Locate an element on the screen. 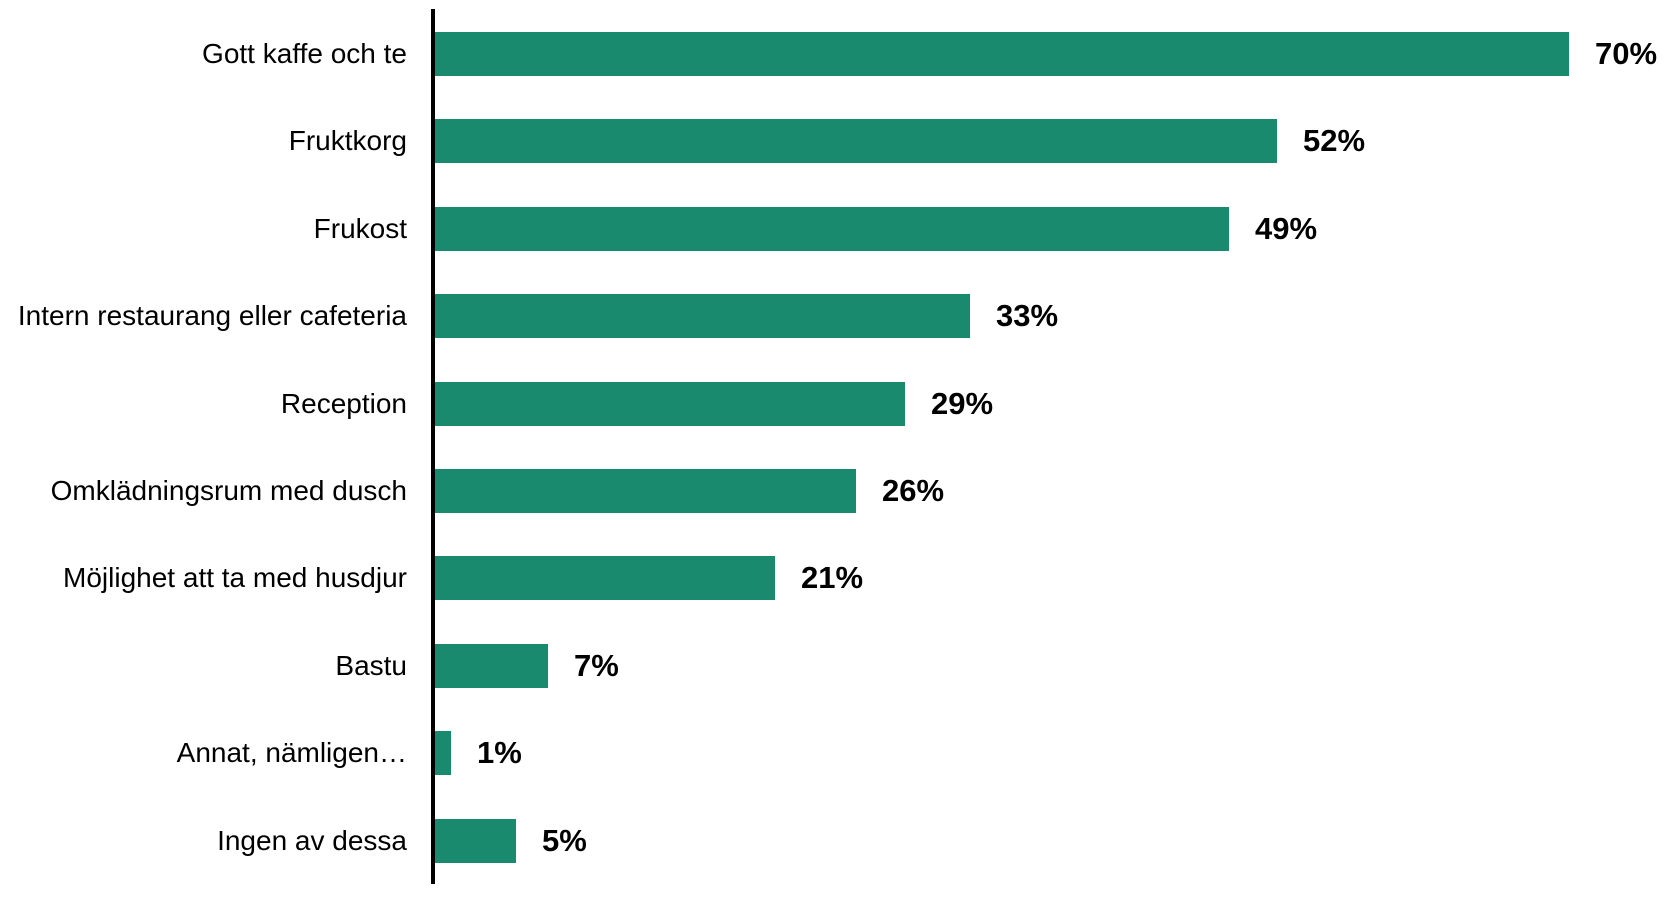 The height and width of the screenshot is (904, 1666). category-label: Omklädningsrum med dusch is located at coordinates (228, 490).